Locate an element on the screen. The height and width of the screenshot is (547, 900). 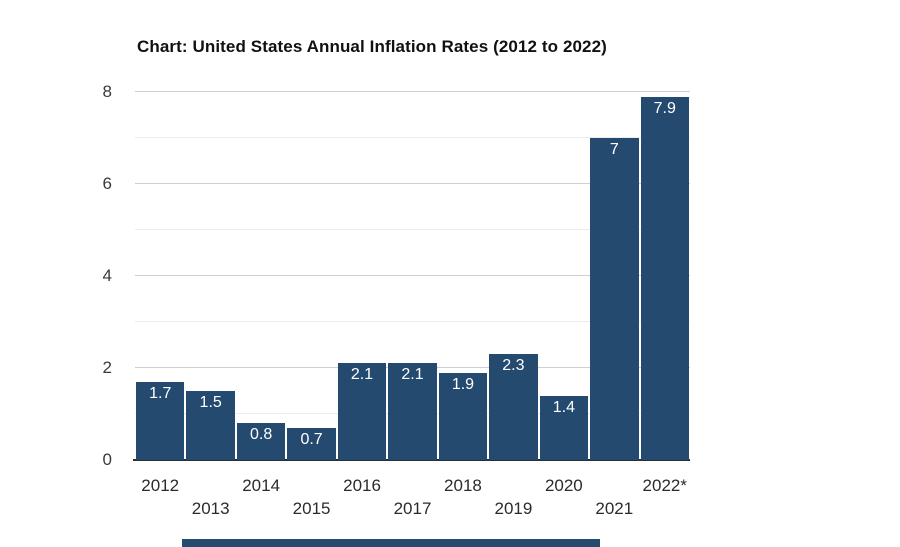
bar-2014: 0.8 is located at coordinates (261, 441).